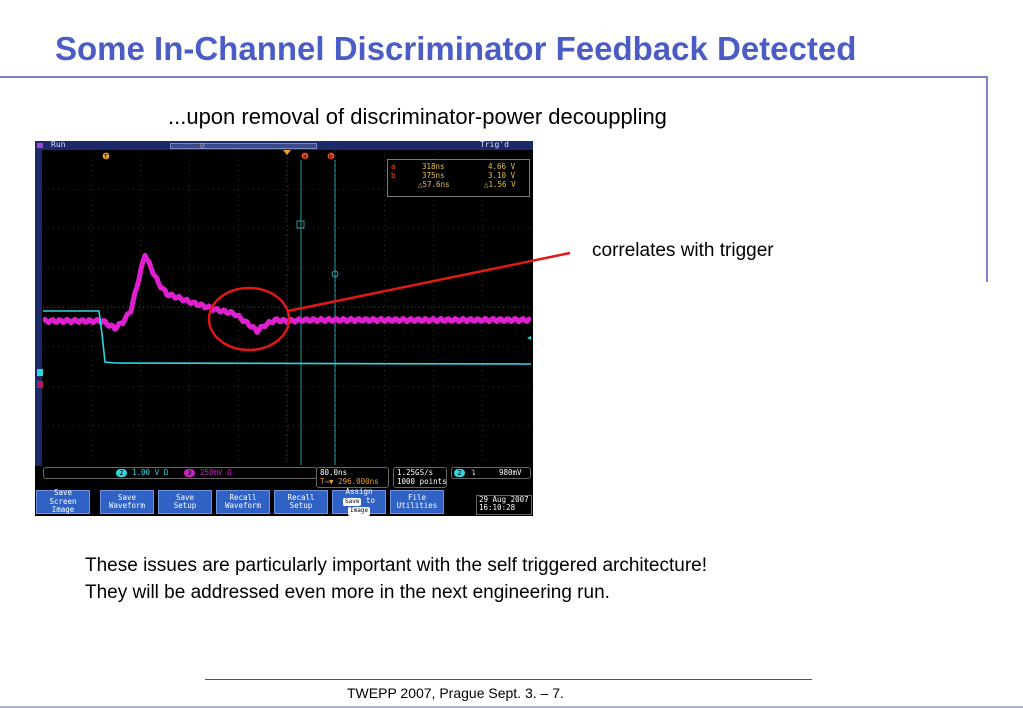 This screenshot has width=1023, height=708. I want to click on assign-save-button: Assign Save to Image, so click(359, 502).